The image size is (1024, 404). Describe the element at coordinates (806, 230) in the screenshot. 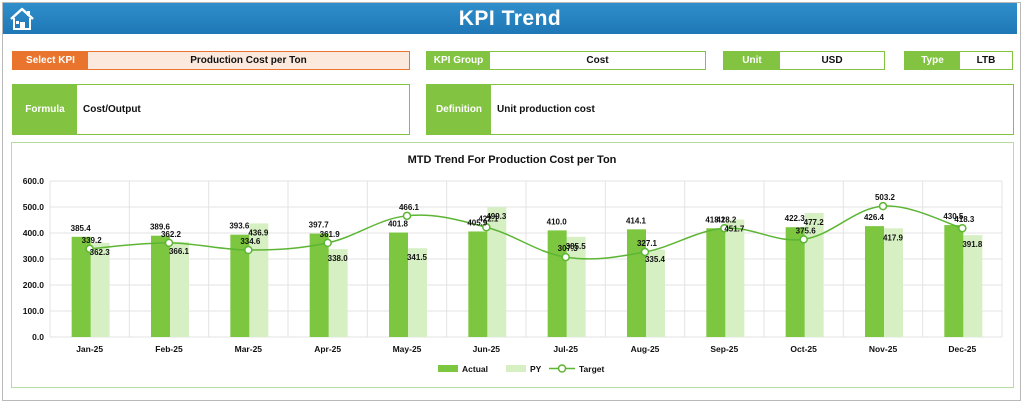

I see `target-data-label: 375.6` at that location.